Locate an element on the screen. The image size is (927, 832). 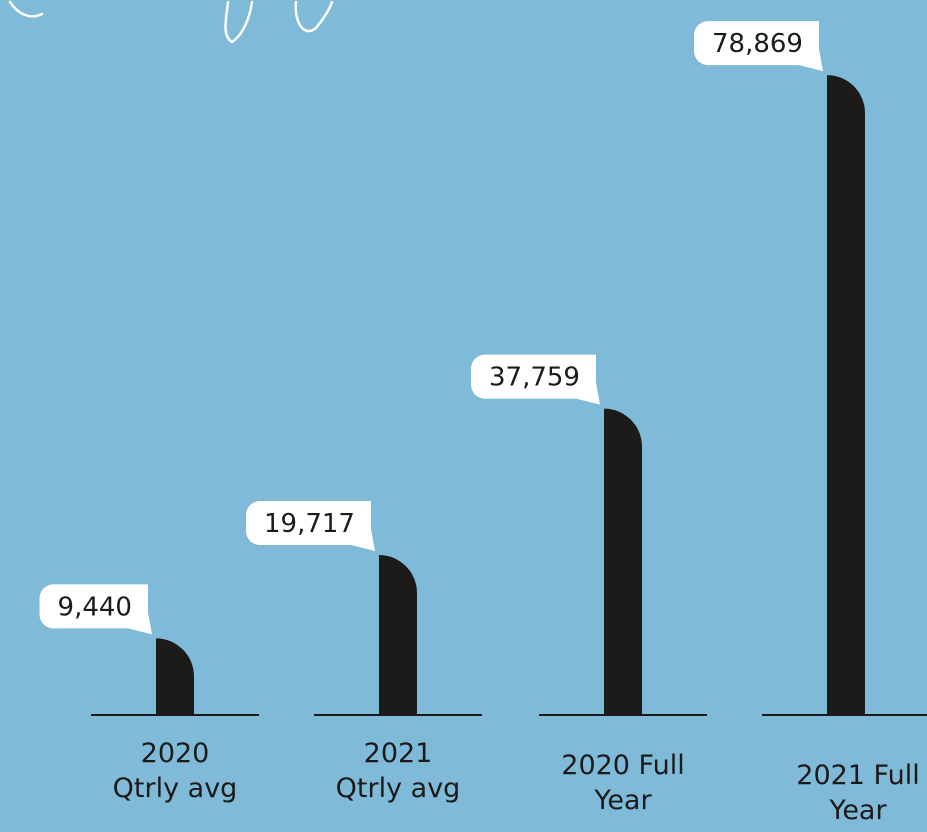
x-tick-label: 2021 is located at coordinates (398, 753).